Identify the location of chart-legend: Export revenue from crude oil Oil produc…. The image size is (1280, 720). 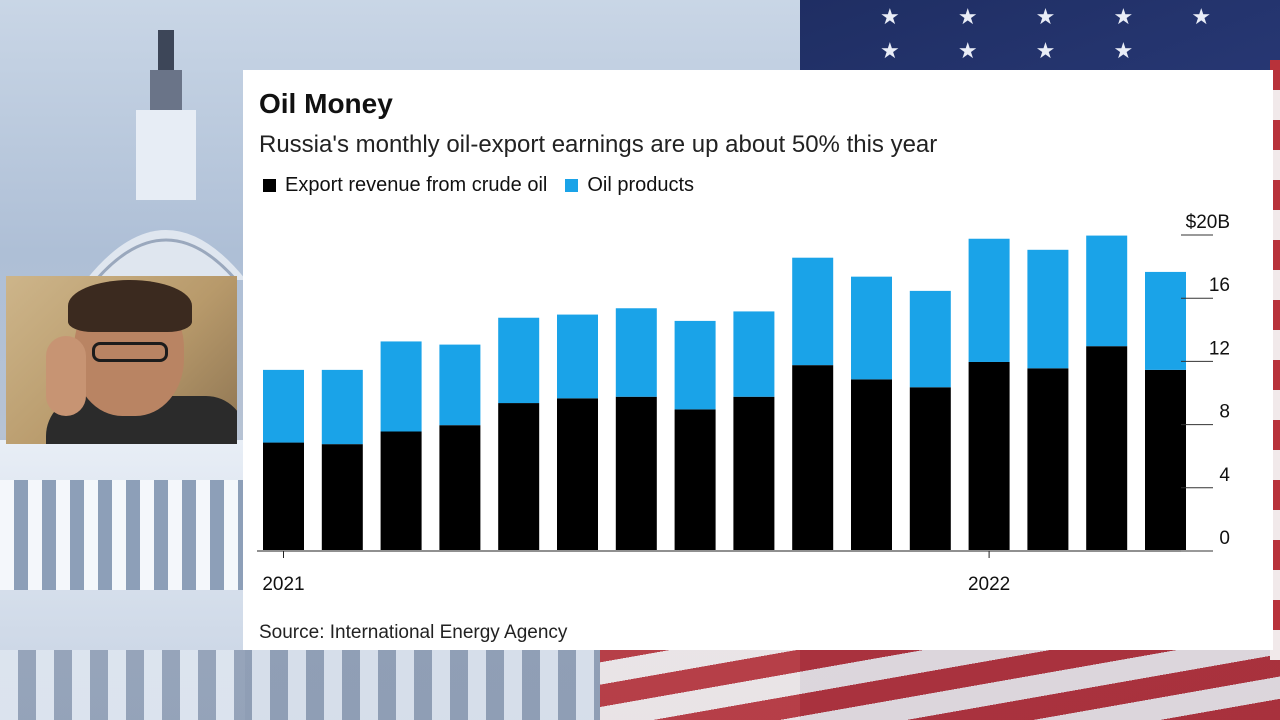
(487, 185).